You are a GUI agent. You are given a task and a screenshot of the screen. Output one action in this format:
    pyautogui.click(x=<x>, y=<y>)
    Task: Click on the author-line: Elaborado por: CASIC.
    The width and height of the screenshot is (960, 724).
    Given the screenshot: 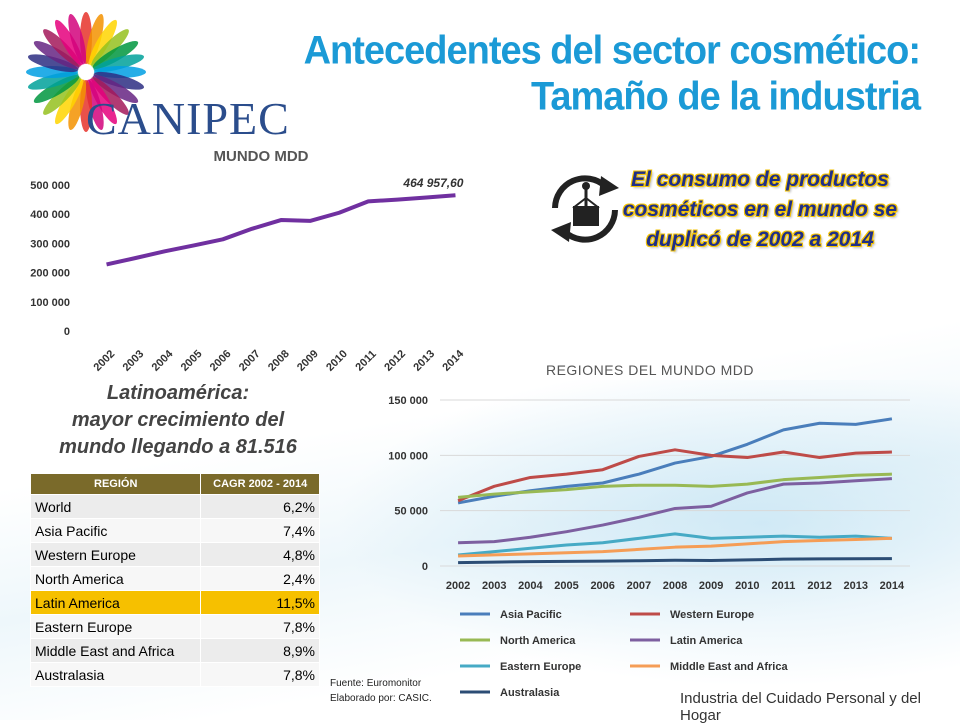 What is the action you would take?
    pyautogui.click(x=381, y=698)
    